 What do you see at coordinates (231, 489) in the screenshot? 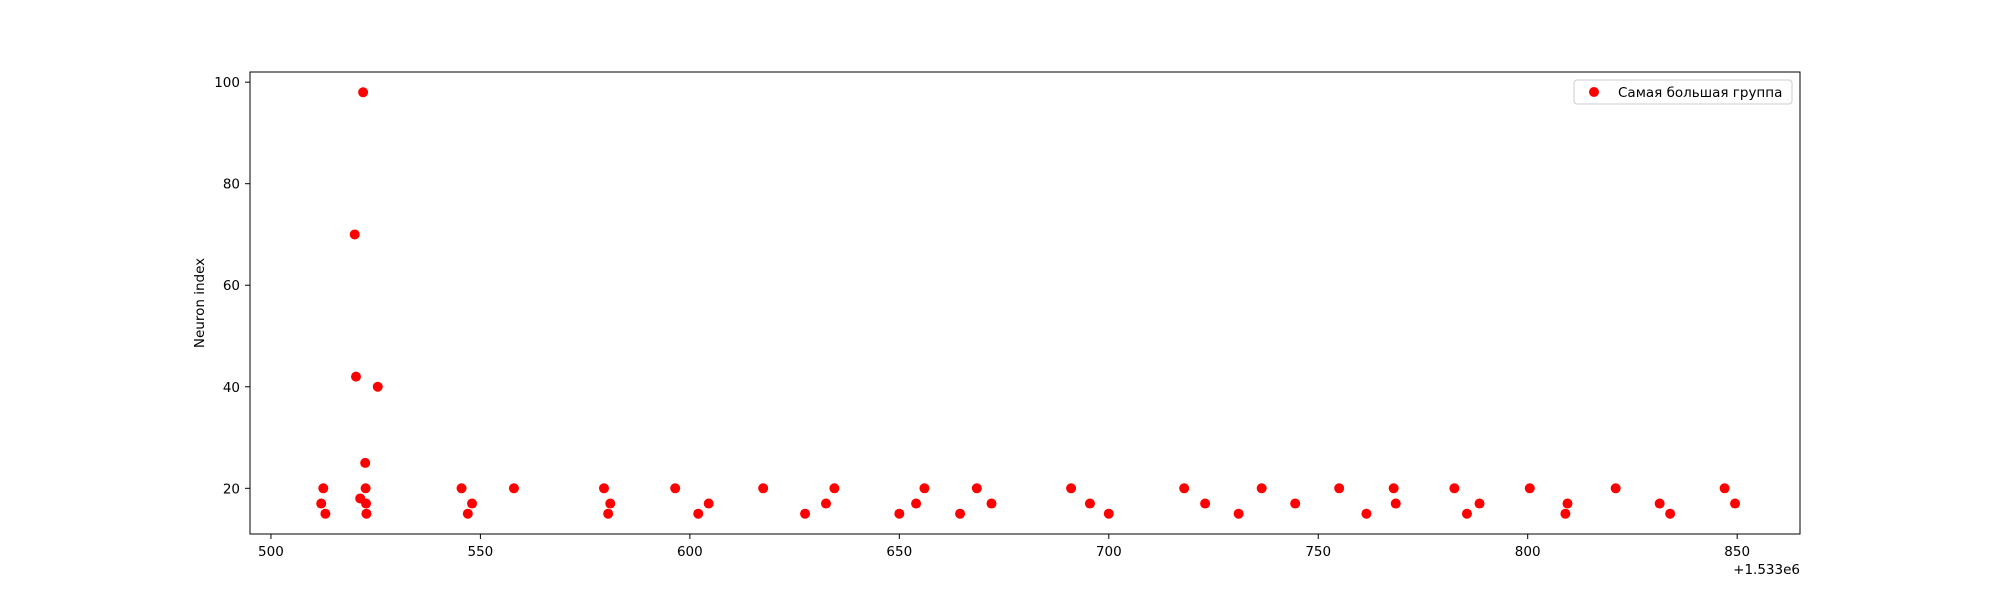
I see `y-tick-label: 20` at bounding box center [231, 489].